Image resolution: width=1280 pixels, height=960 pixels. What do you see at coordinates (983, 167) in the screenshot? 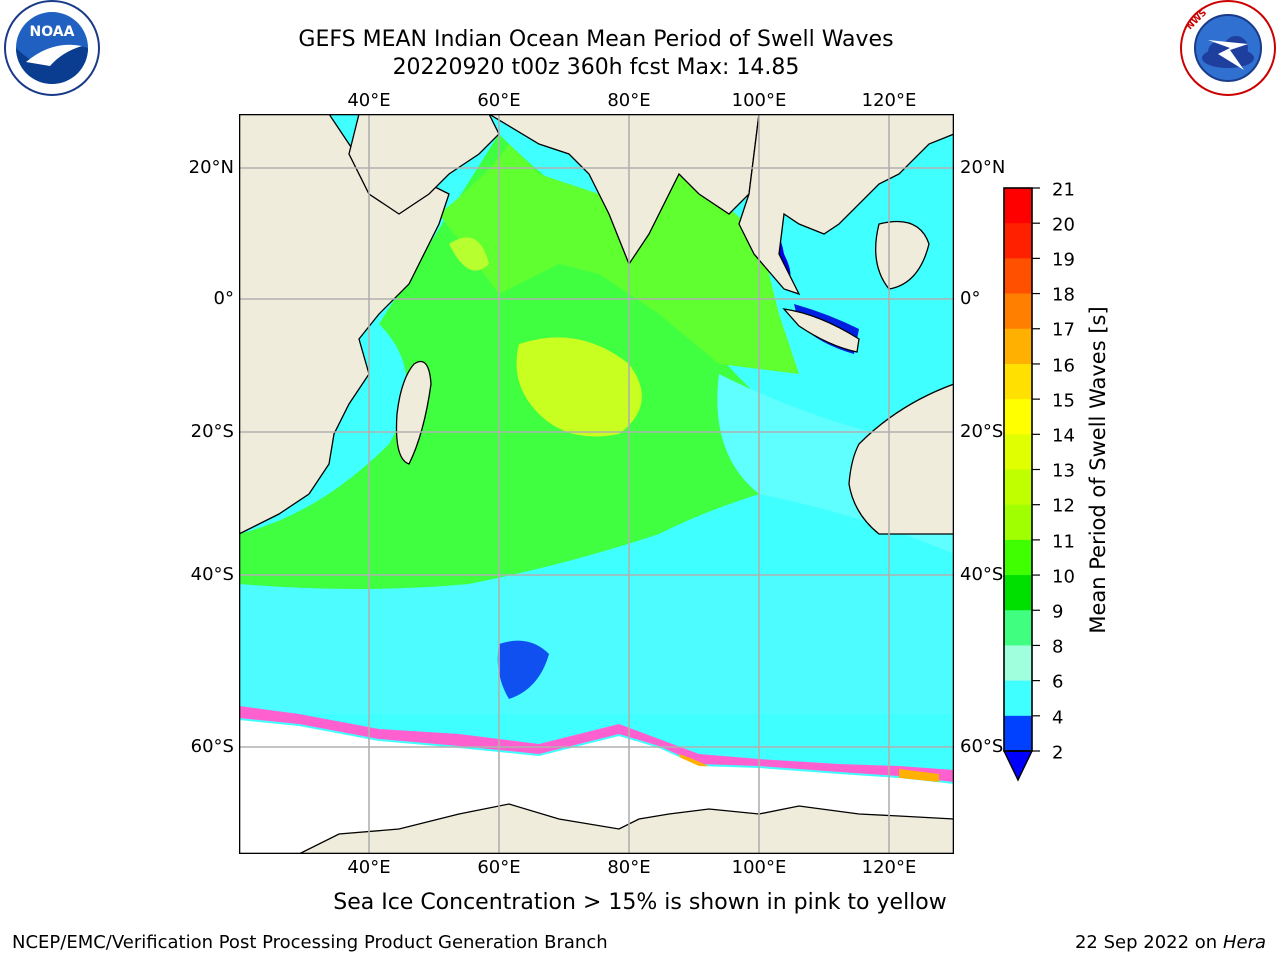
I see `lat-label-right-20n: 20°N` at bounding box center [983, 167].